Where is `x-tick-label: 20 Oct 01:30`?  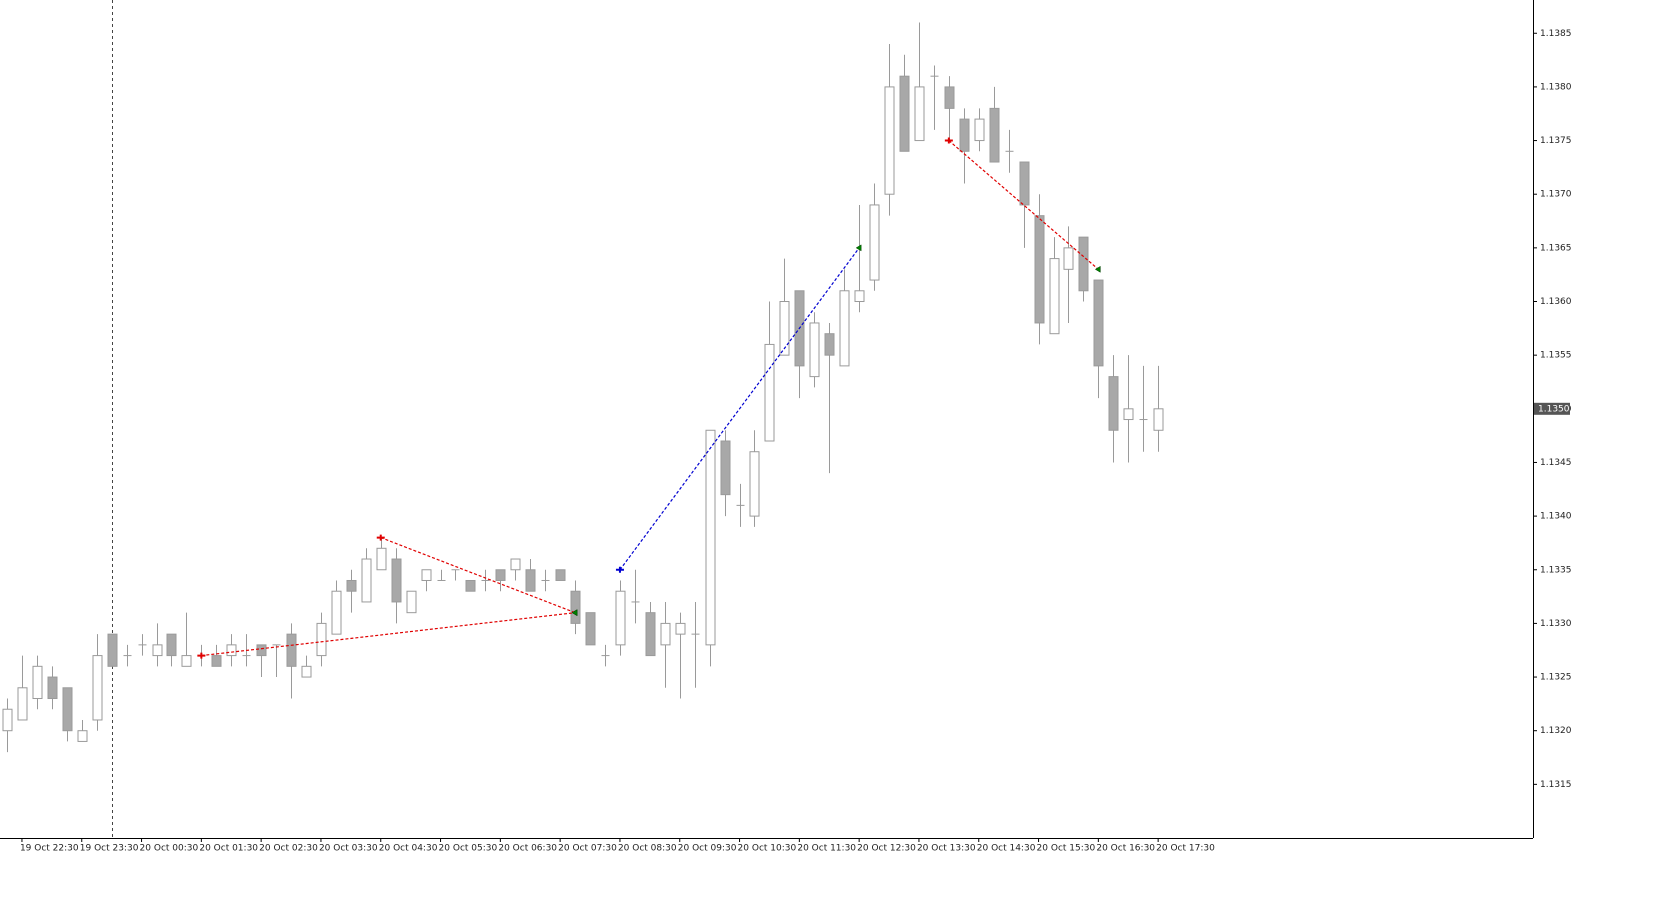 x-tick-label: 20 Oct 01:30 is located at coordinates (228, 849).